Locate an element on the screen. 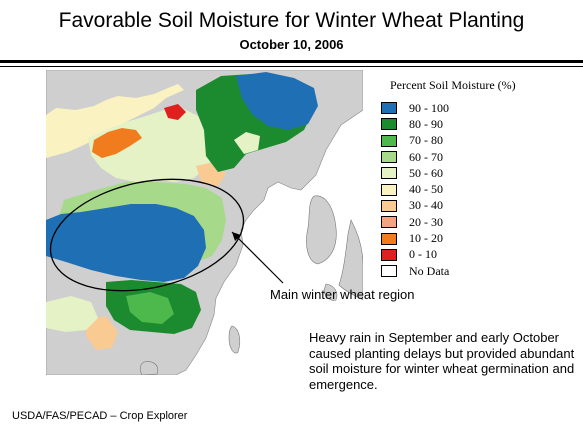 This screenshot has height=437, width=583. moisture-zone-90-100-central is located at coordinates (126, 243).